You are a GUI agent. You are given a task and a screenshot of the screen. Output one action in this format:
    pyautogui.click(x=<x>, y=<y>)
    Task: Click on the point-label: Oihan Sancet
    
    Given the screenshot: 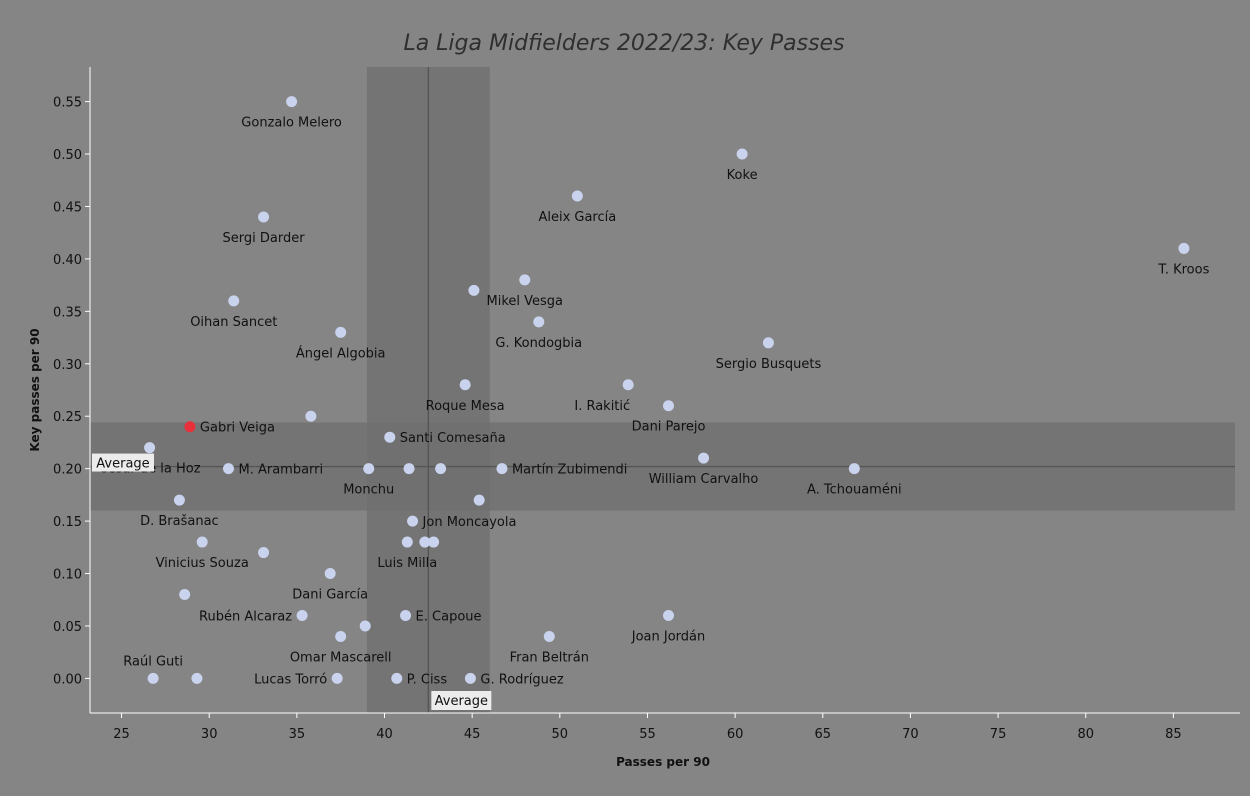 What is the action you would take?
    pyautogui.click(x=233, y=322)
    